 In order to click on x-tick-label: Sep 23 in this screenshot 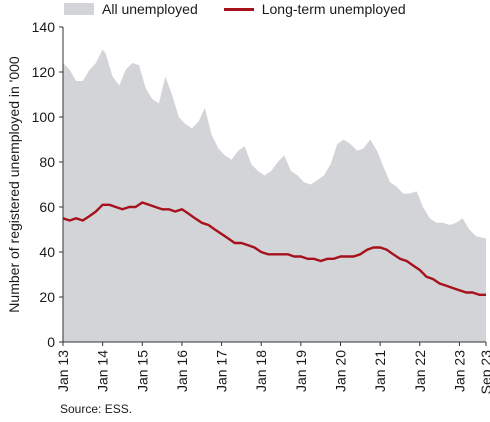, I will do `click(484, 372)`.